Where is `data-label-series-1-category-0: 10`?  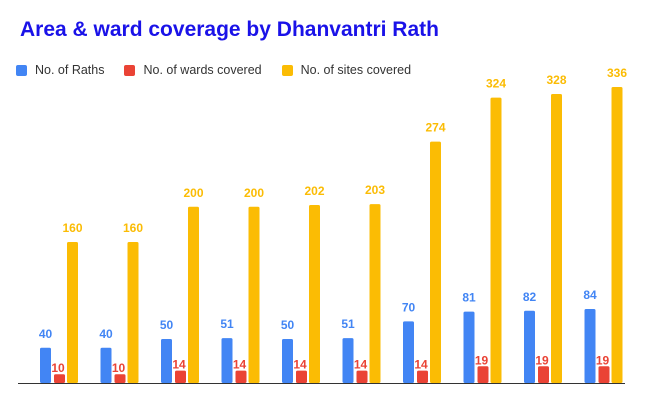 data-label-series-1-category-0: 10 is located at coordinates (58, 368).